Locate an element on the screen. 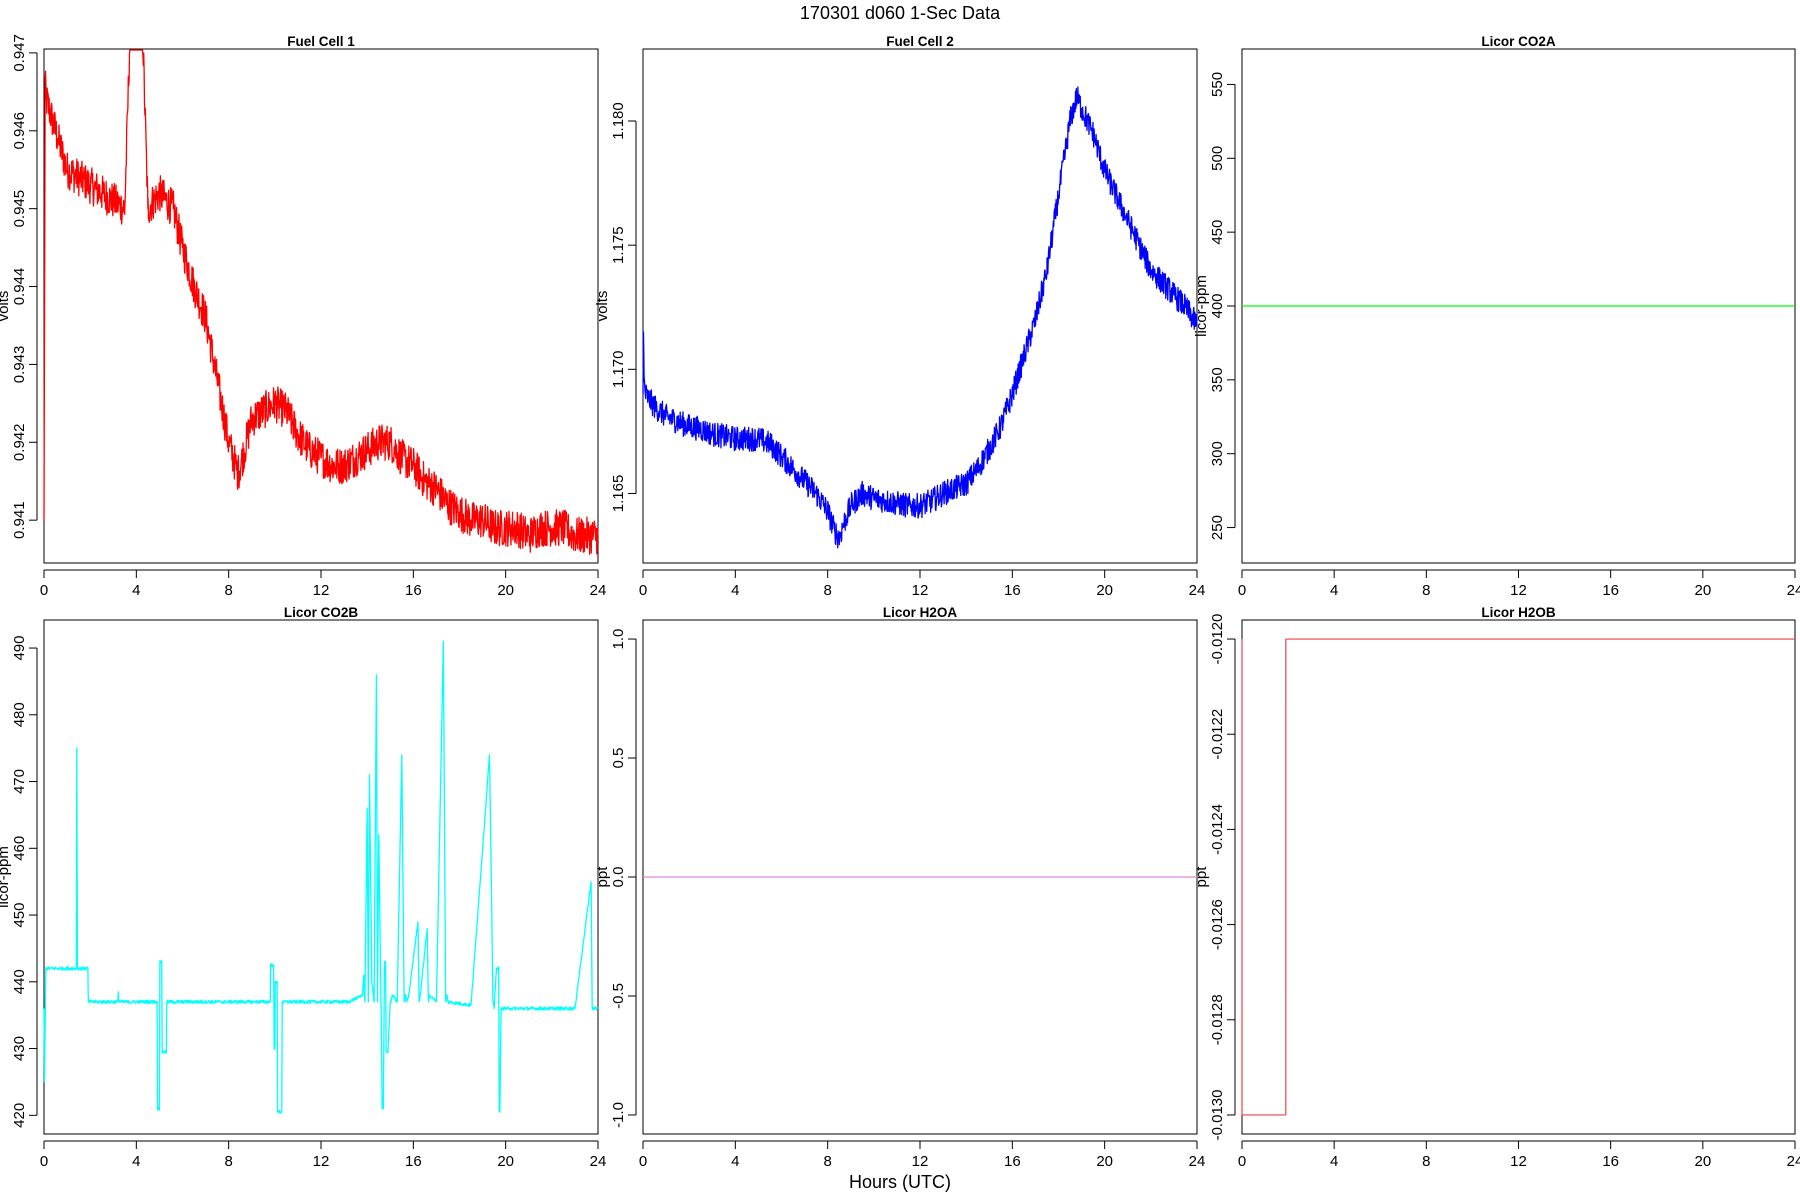  y-axis: -1.0 -0.5 0.0 0.5 1.0 is located at coordinates (623, 878).